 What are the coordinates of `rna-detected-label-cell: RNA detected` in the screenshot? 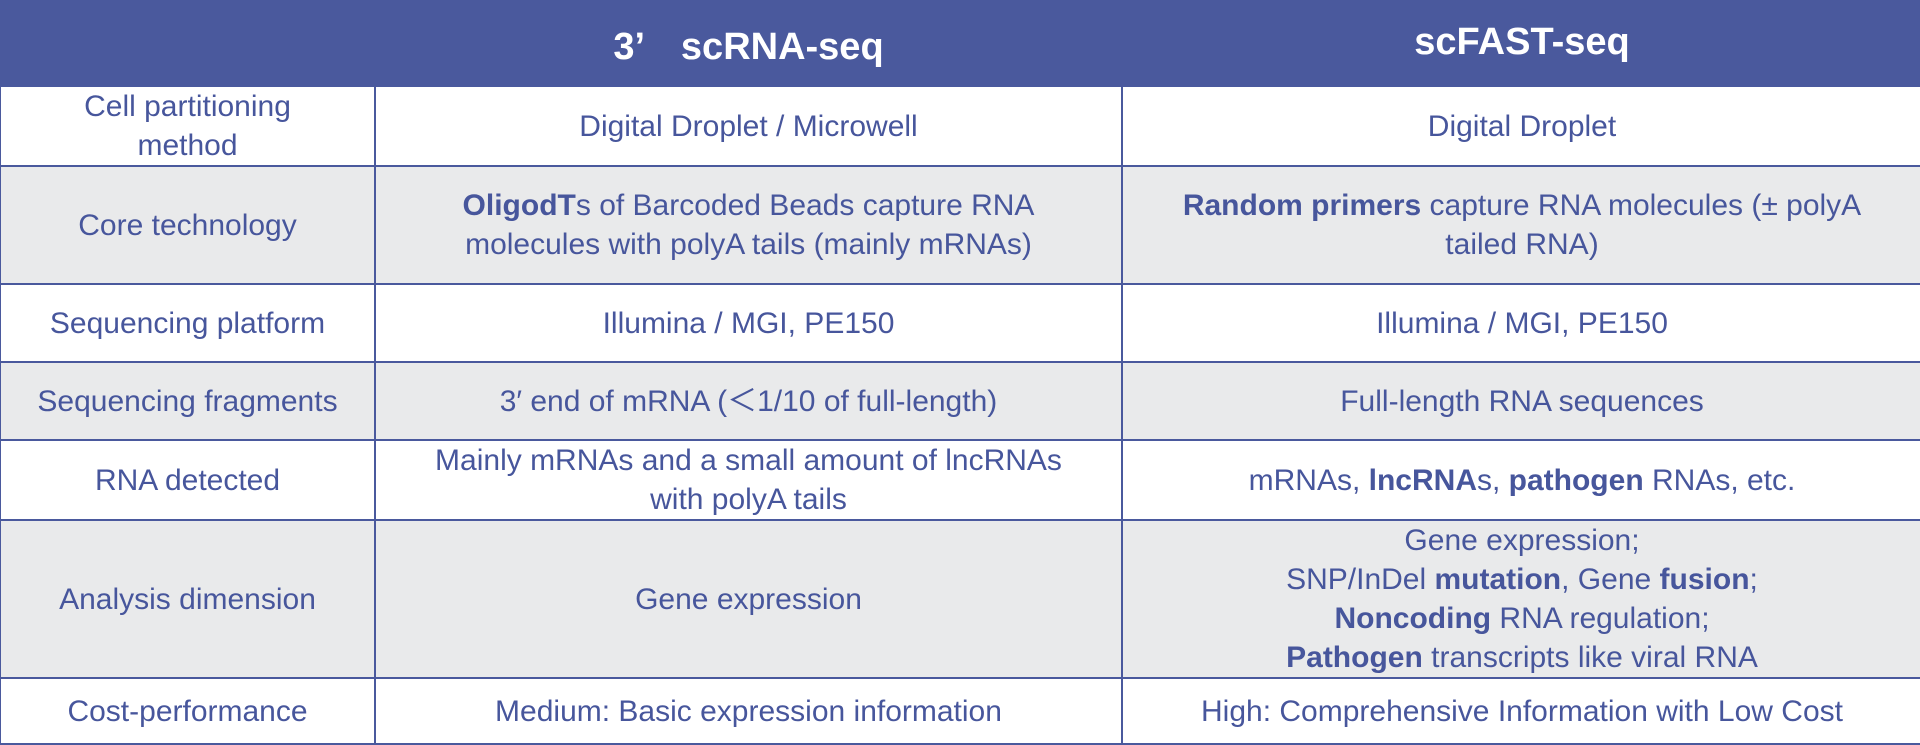 It's located at (188, 480).